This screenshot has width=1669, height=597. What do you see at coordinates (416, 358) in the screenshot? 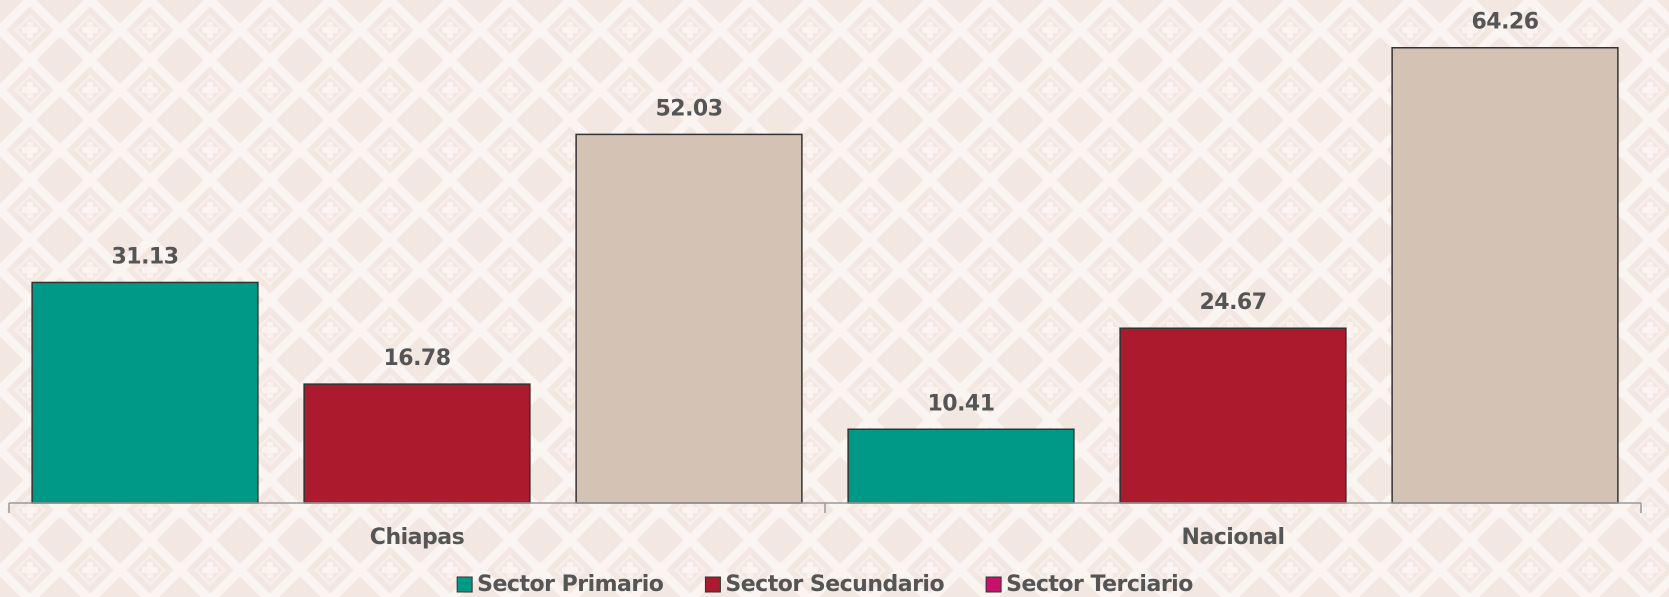
I see `value-label: 16.78` at bounding box center [416, 358].